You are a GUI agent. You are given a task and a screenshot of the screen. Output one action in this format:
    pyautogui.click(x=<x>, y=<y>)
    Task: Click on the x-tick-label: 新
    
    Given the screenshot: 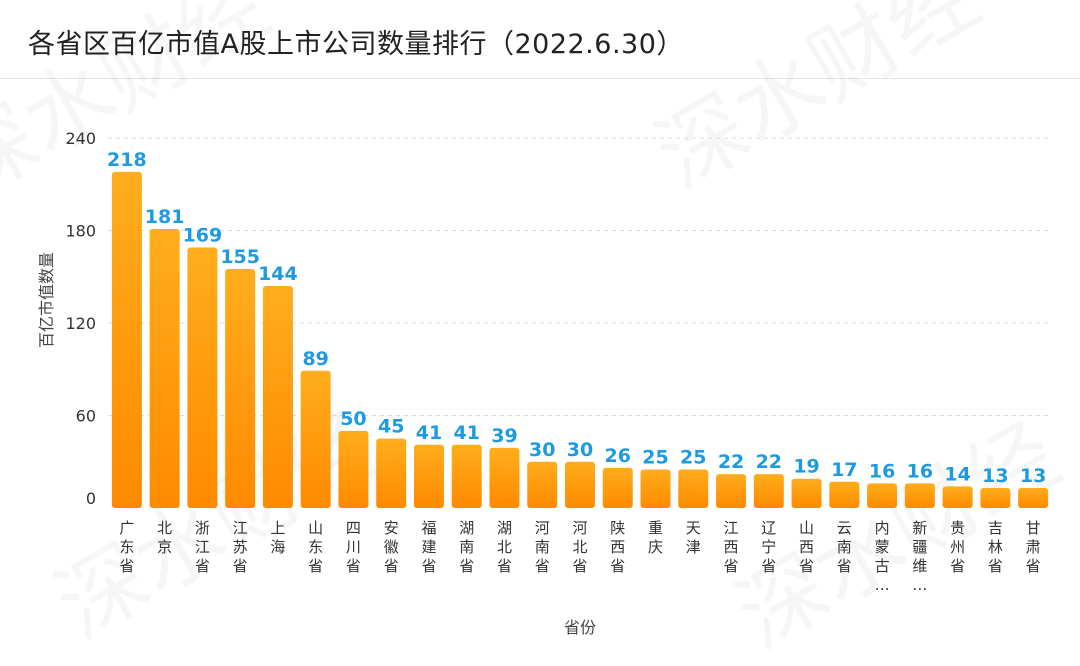 What is the action you would take?
    pyautogui.click(x=919, y=528)
    